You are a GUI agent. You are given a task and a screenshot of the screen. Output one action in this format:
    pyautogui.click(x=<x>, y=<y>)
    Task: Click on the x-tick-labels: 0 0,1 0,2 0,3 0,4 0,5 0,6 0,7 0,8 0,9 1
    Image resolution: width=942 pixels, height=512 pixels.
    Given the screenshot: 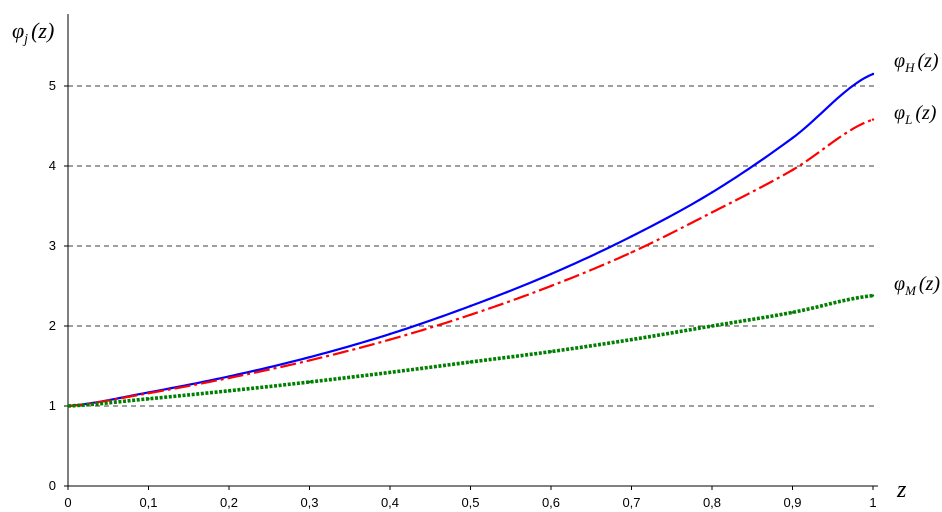 What is the action you would take?
    pyautogui.click(x=470, y=502)
    